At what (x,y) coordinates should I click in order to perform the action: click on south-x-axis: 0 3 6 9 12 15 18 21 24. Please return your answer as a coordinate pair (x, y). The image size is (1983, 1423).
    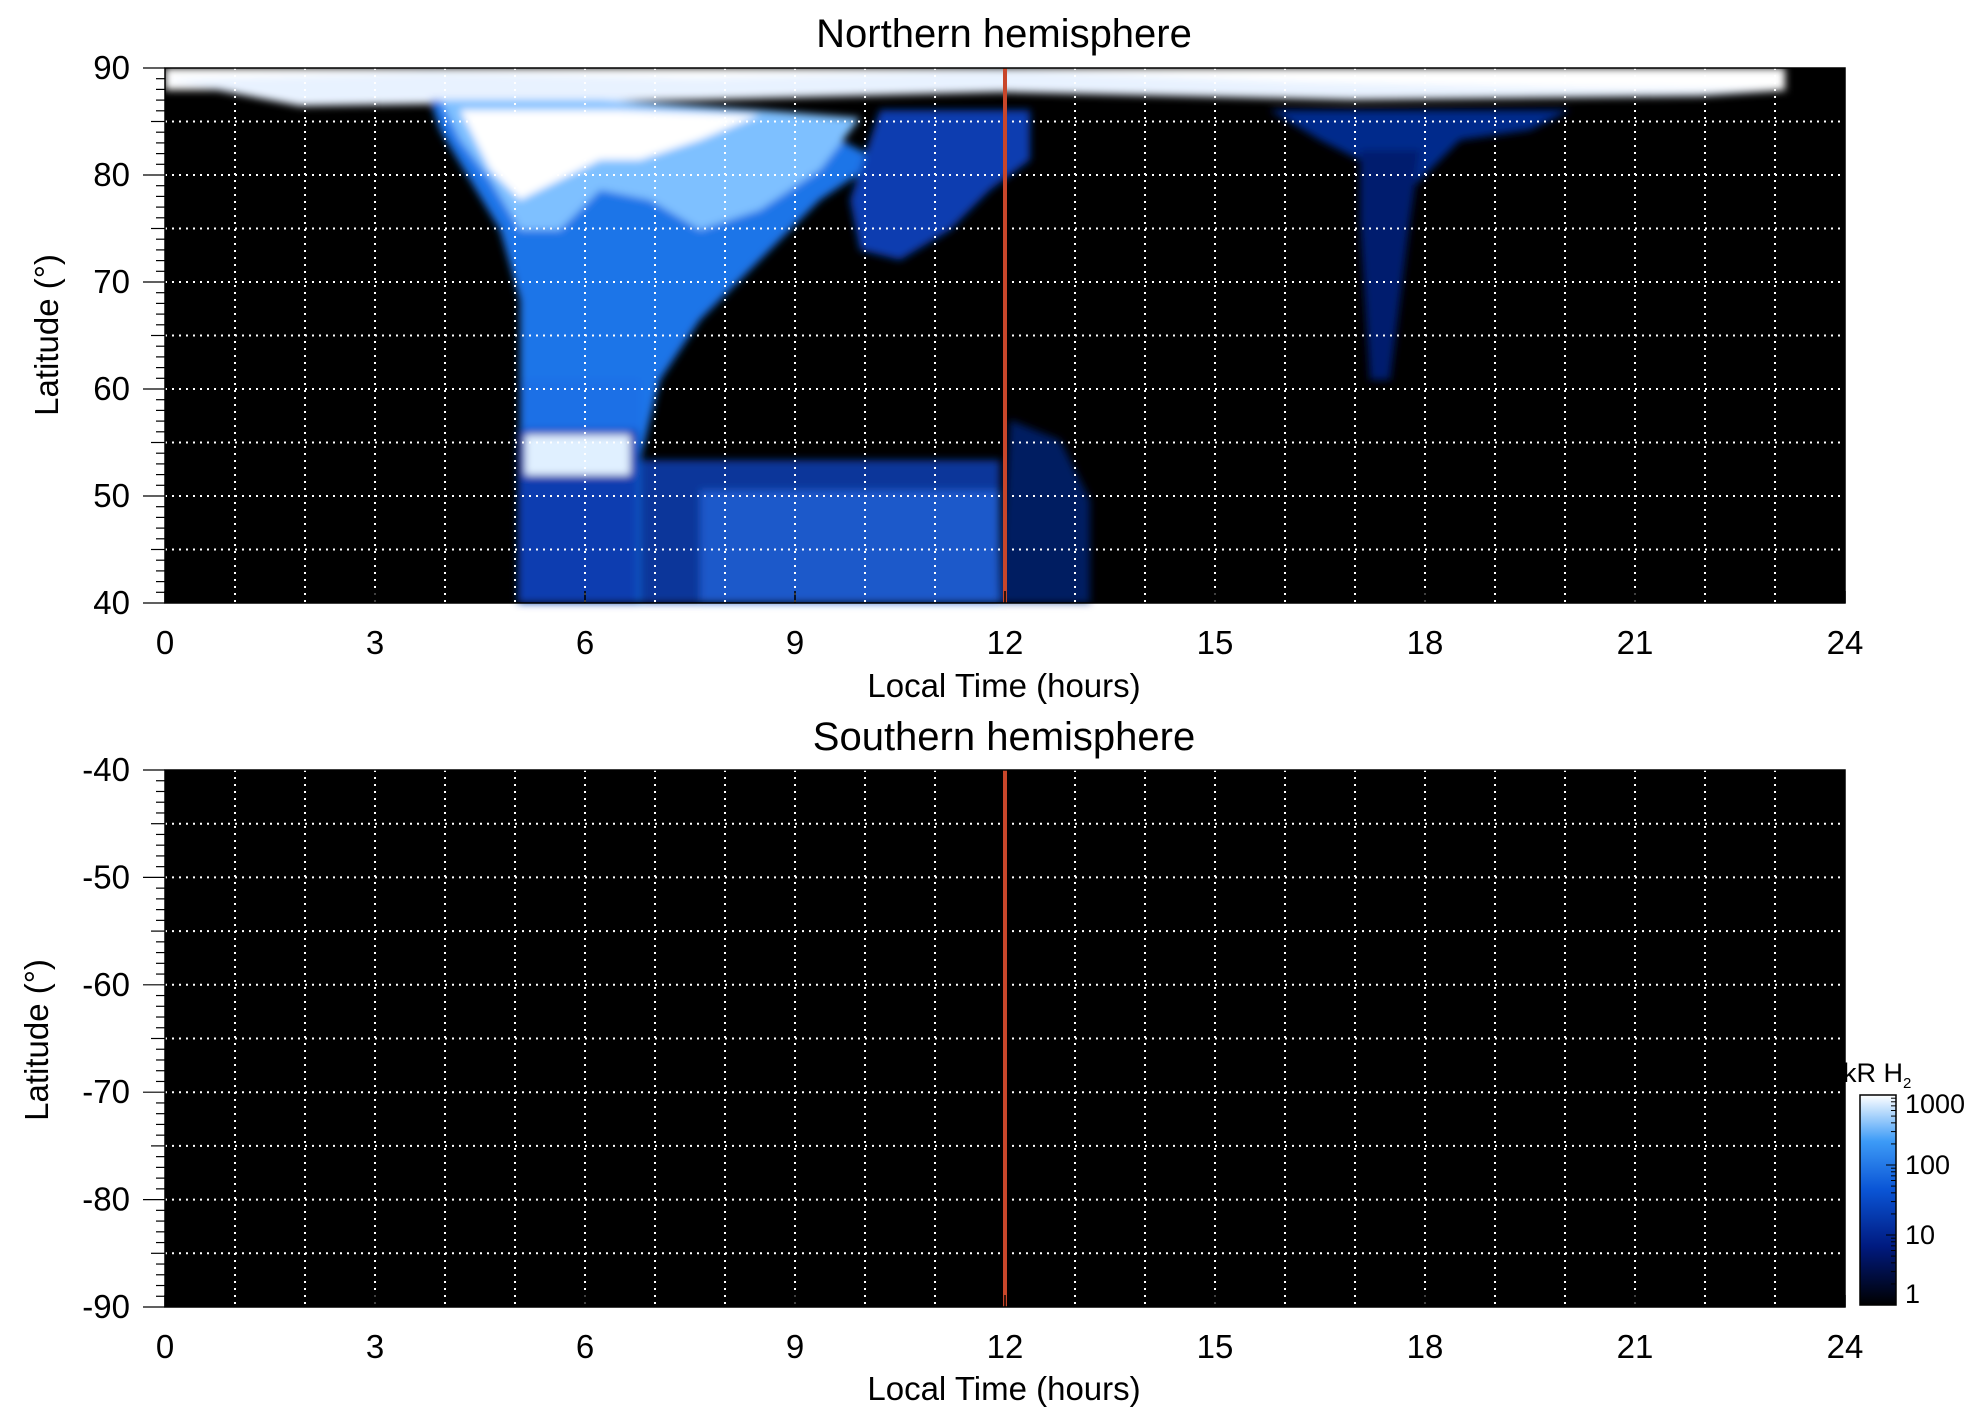
    Looking at the image, I should click on (1010, 1330).